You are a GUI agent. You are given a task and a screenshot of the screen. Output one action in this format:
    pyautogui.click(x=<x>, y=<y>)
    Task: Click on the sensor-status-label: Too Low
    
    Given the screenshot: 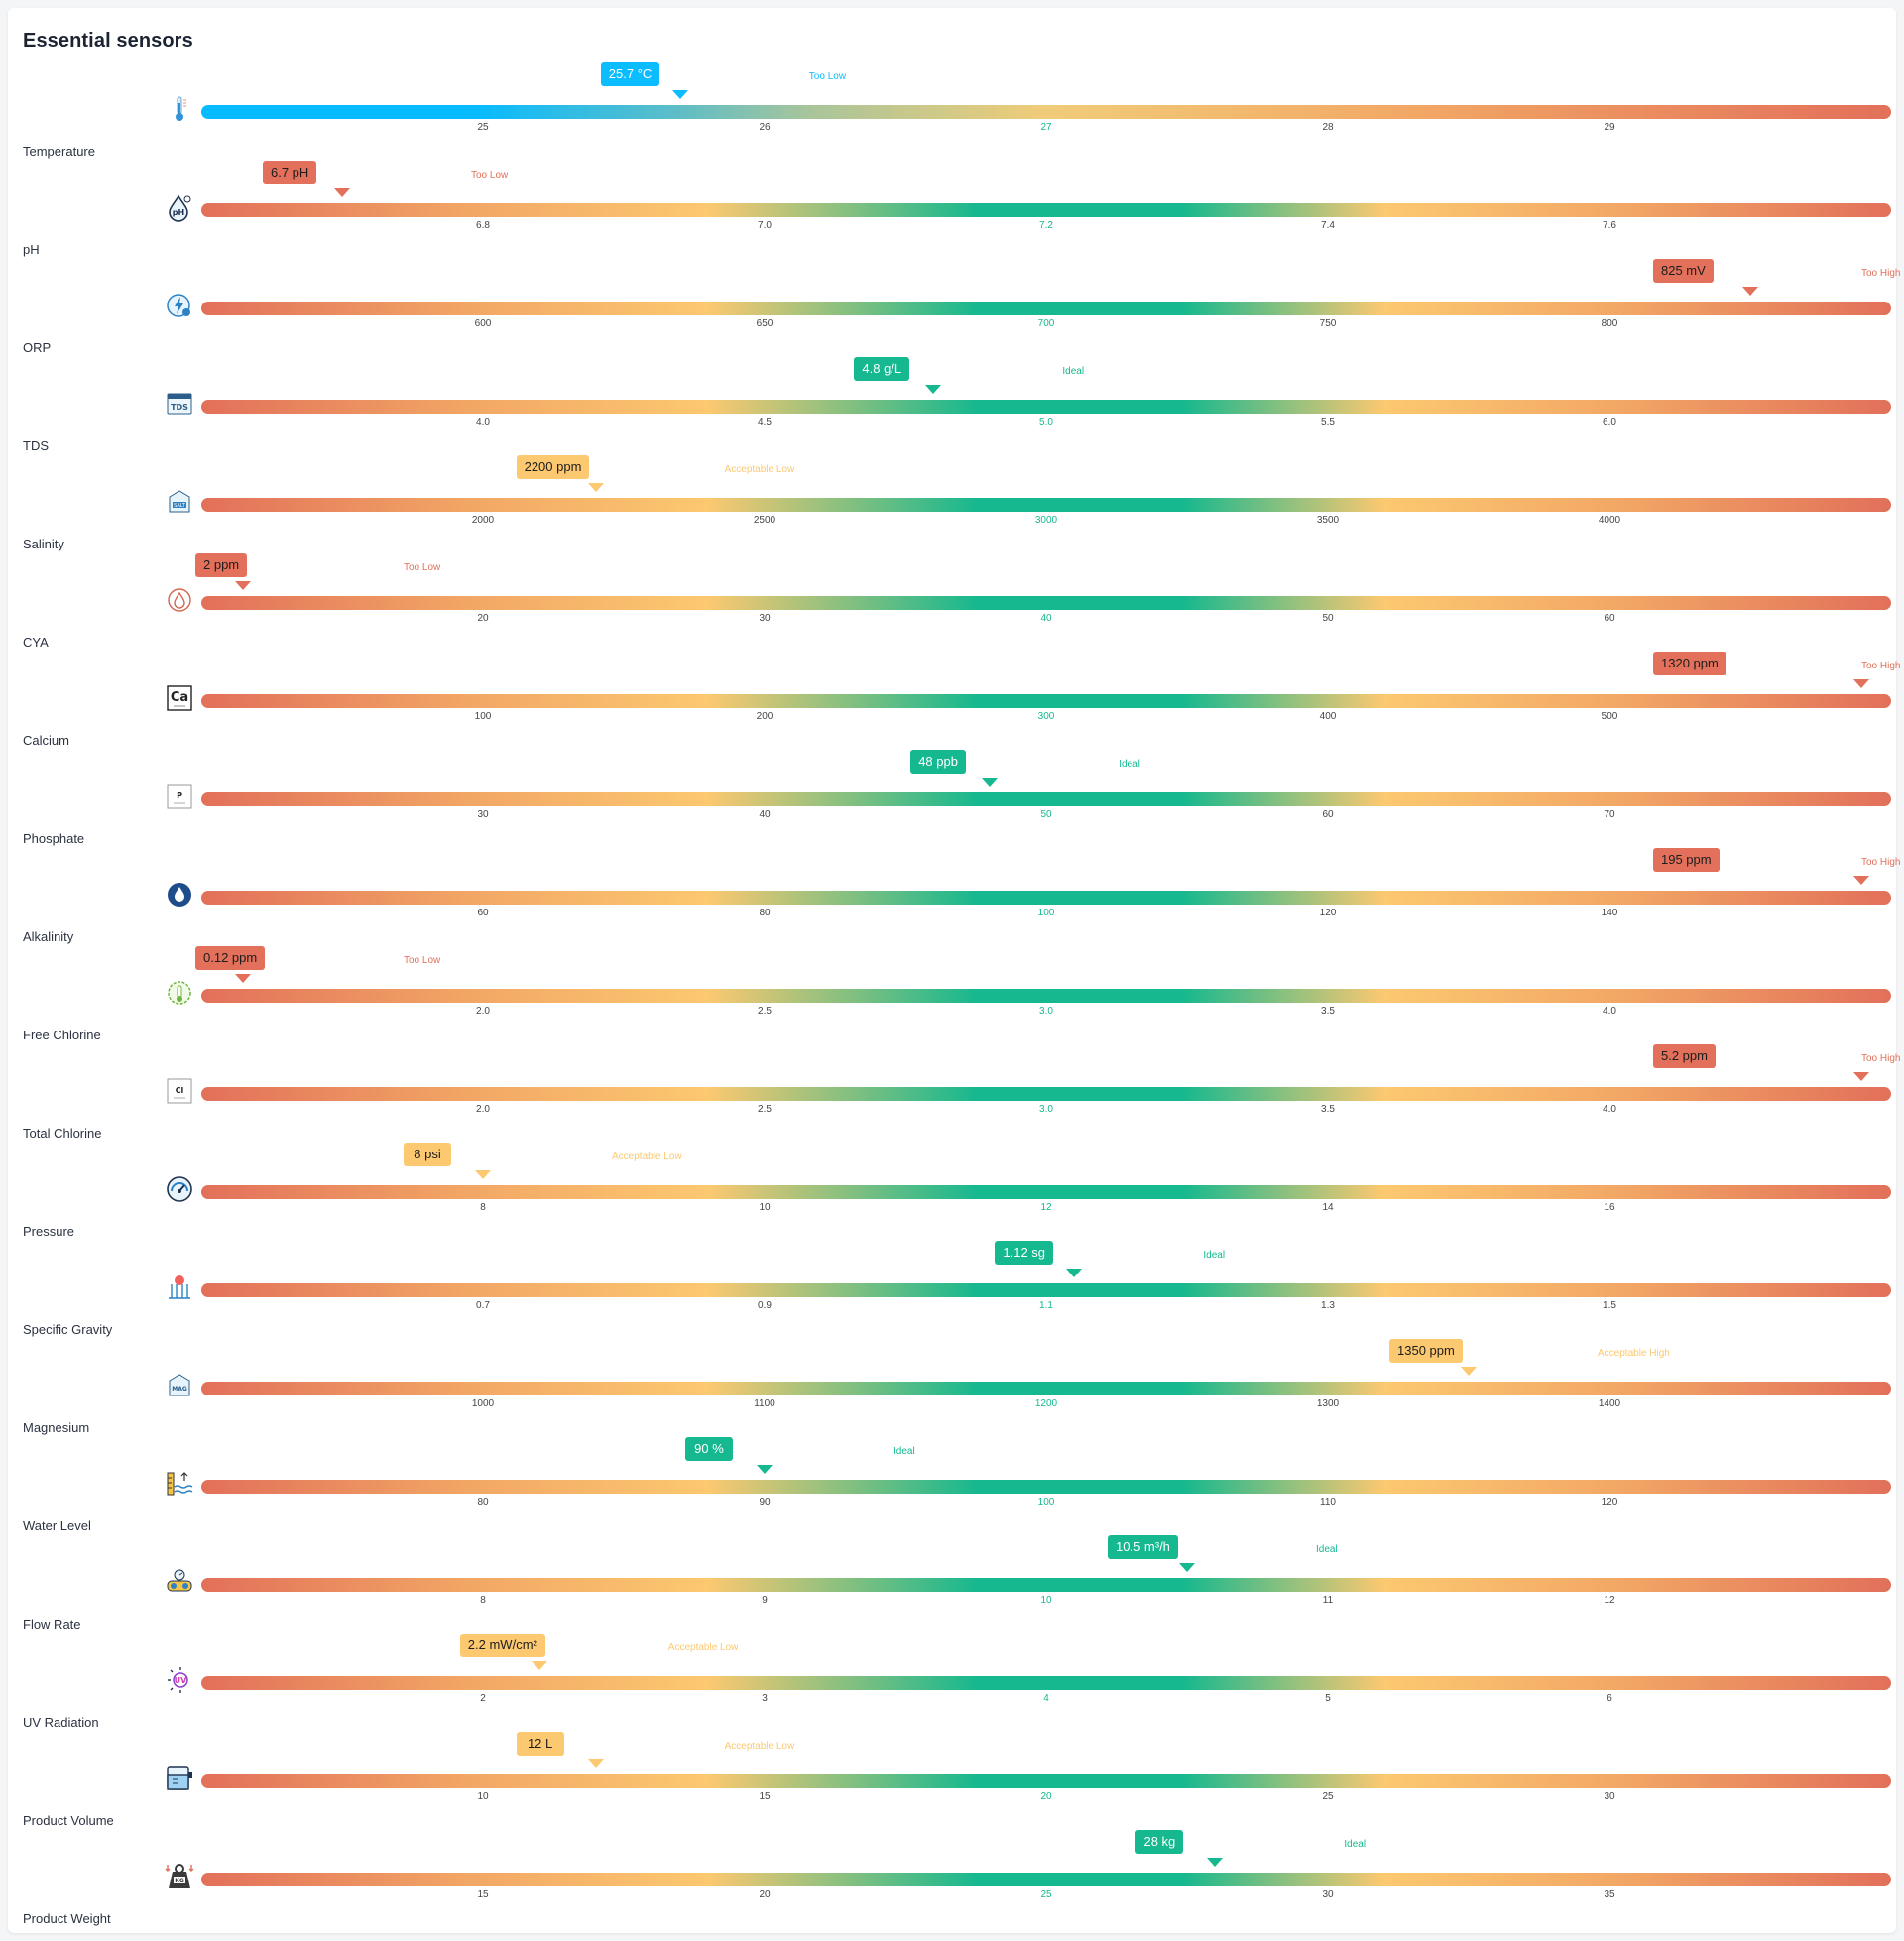 What is the action you would take?
    pyautogui.click(x=422, y=568)
    